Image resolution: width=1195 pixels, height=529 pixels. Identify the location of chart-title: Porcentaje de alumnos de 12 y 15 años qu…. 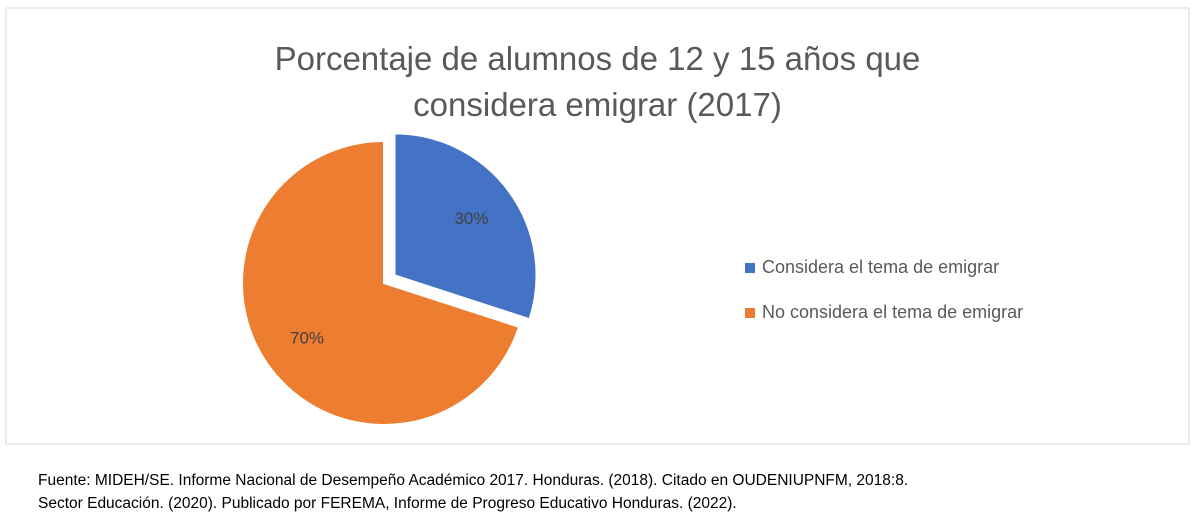
(597, 81).